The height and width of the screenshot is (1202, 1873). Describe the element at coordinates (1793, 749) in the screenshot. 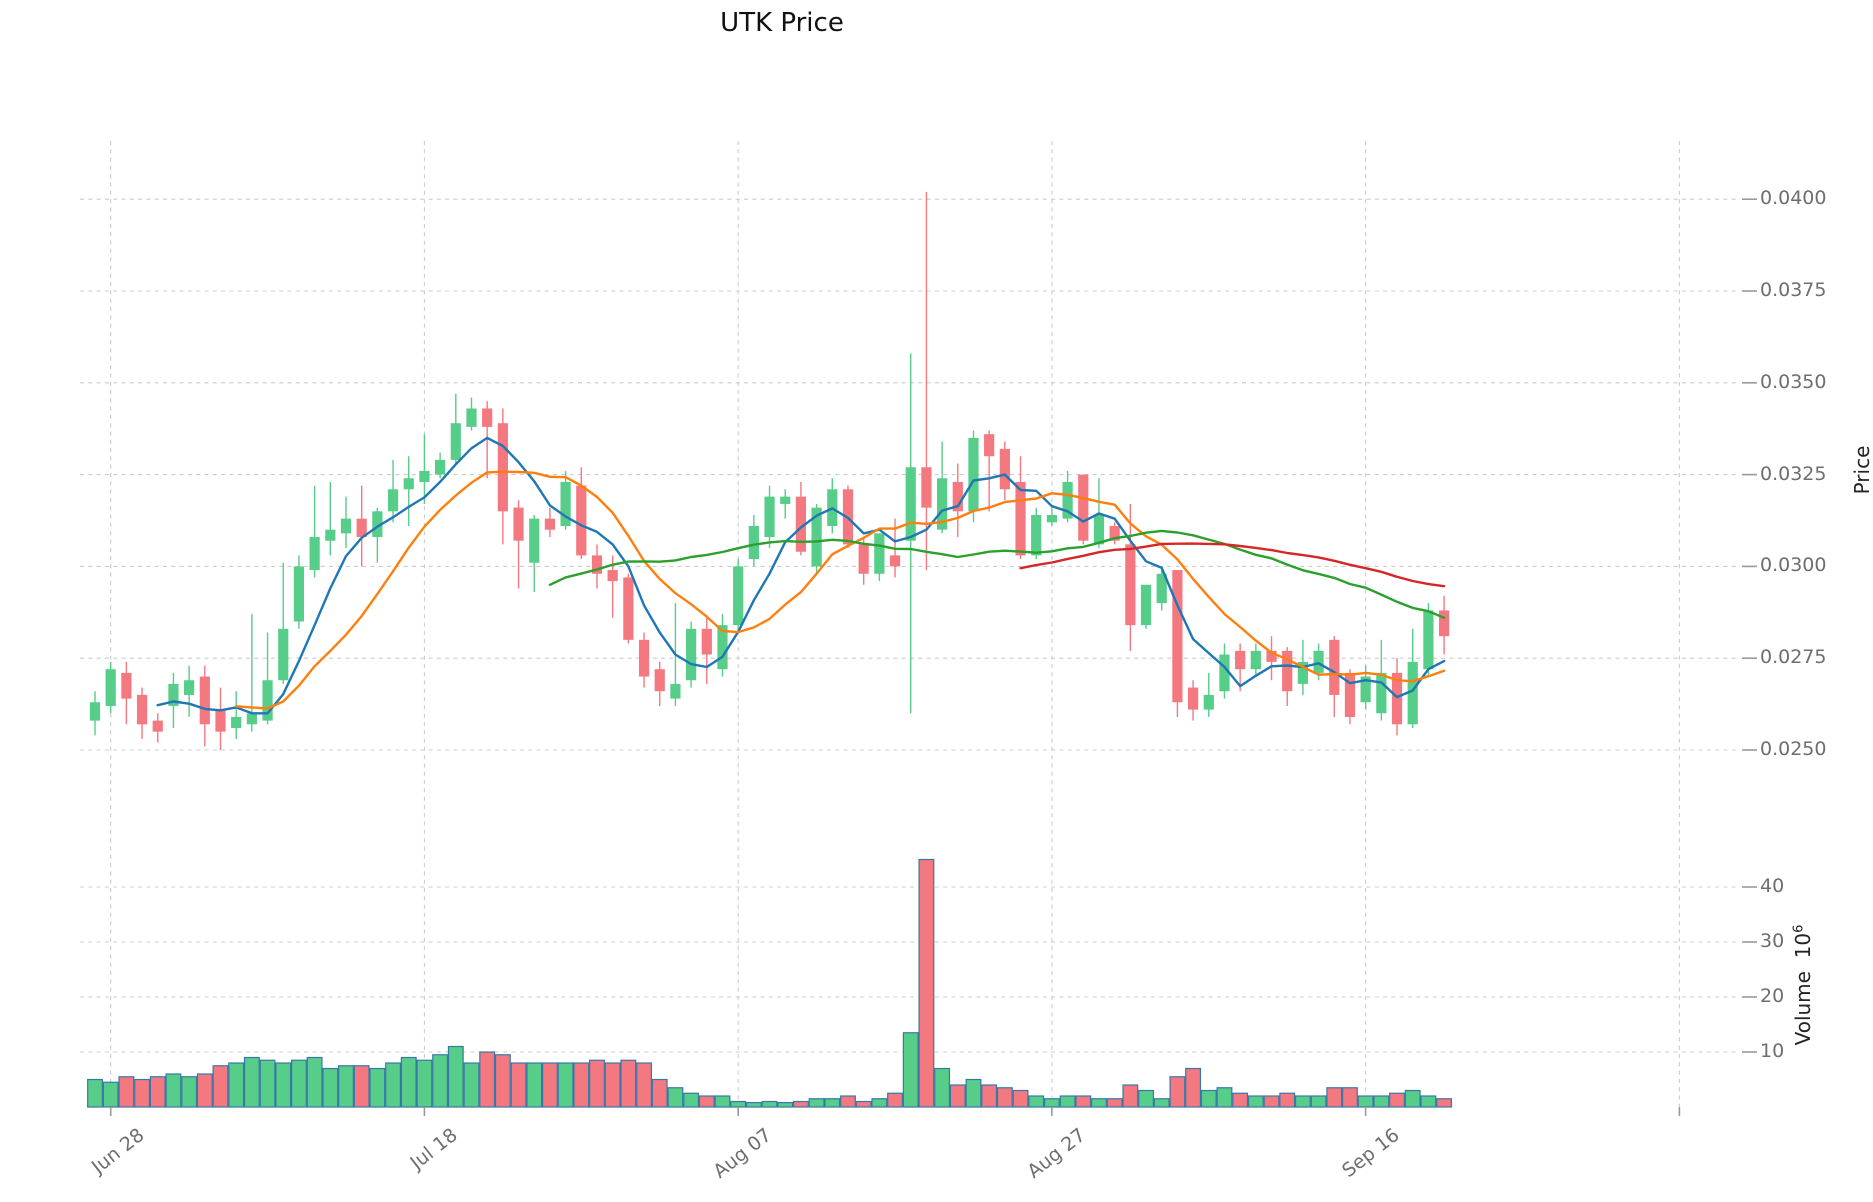

I see `price-tick-label: 0.0250` at that location.